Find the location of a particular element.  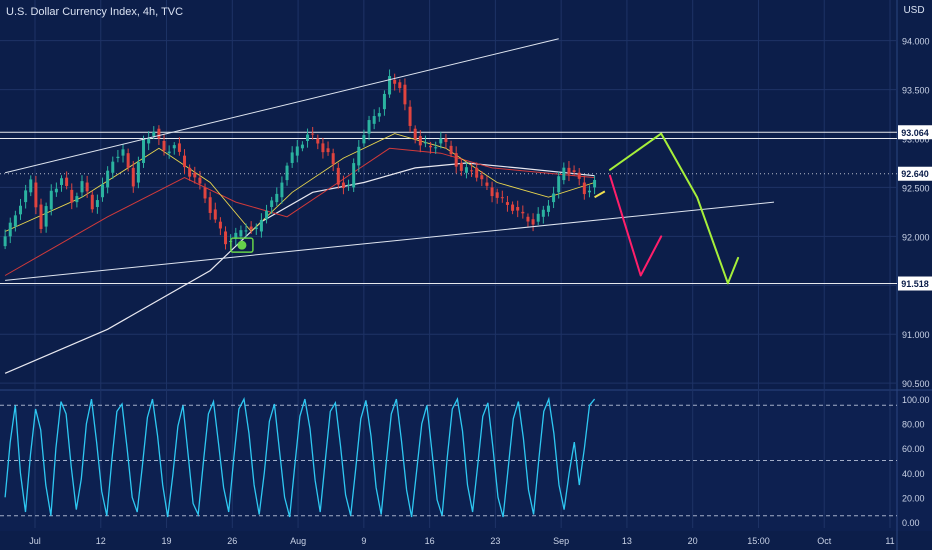

price-tick-label: 93.500 is located at coordinates (916, 91).